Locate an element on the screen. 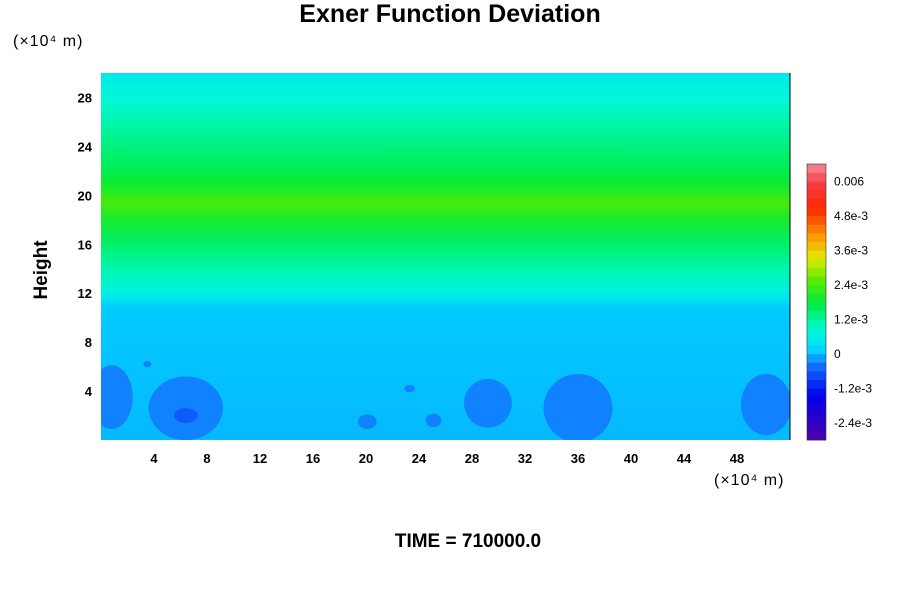  y-tick-label: 12 is located at coordinates (85, 293).